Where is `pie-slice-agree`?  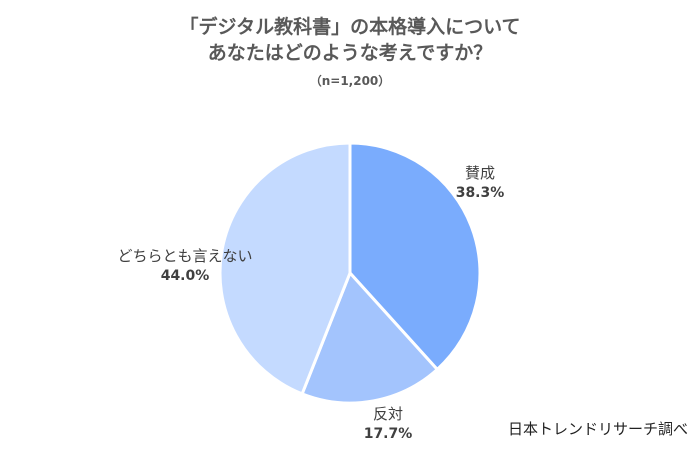
pie-slice-agree is located at coordinates (415, 256).